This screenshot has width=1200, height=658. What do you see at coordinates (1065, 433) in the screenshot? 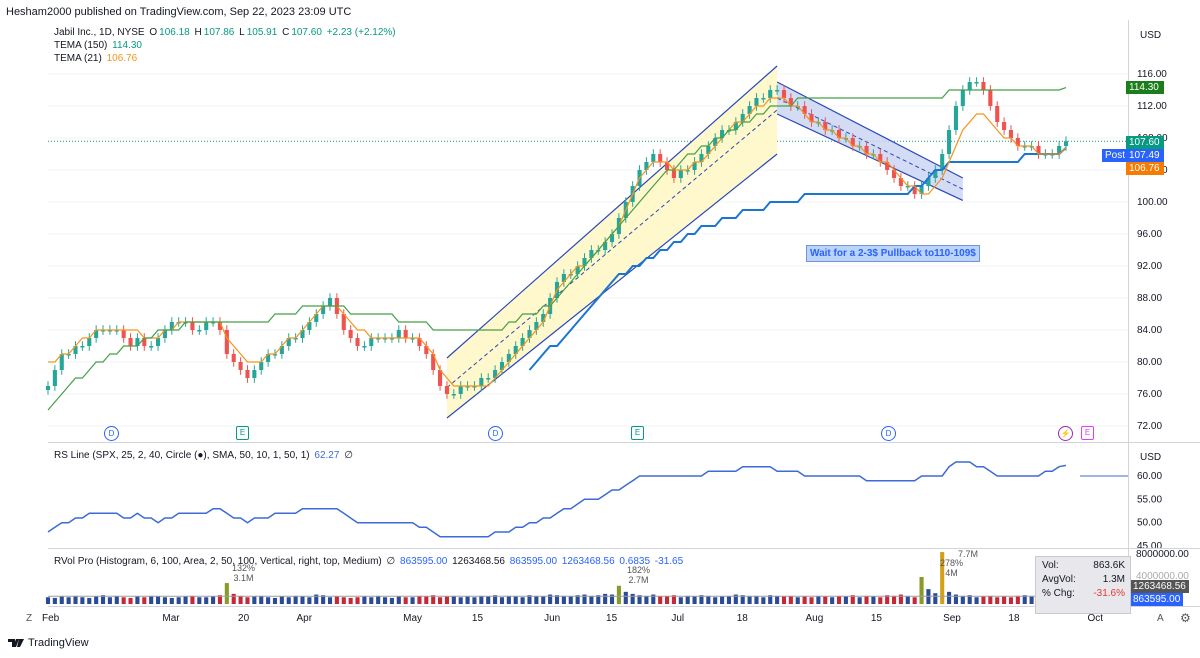
I see `split-event-icon: ⚡` at bounding box center [1065, 433].